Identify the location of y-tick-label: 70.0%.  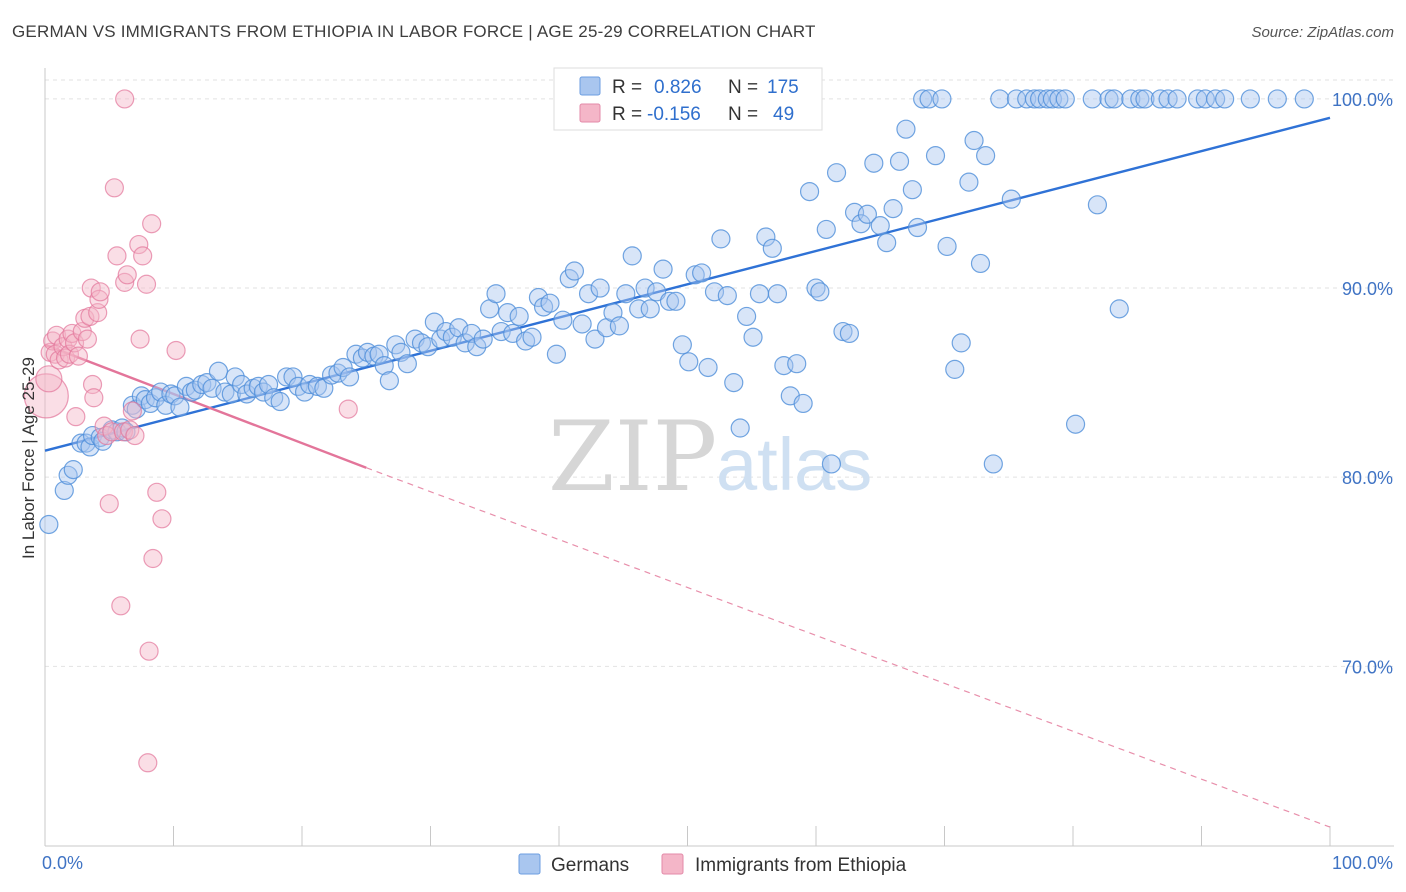
(1367, 667).